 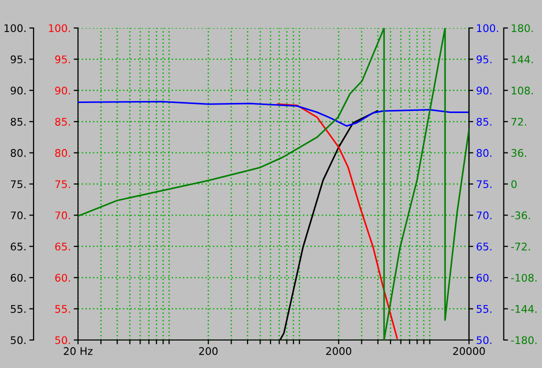 I want to click on x-tick-label: 20000, so click(x=469, y=351).